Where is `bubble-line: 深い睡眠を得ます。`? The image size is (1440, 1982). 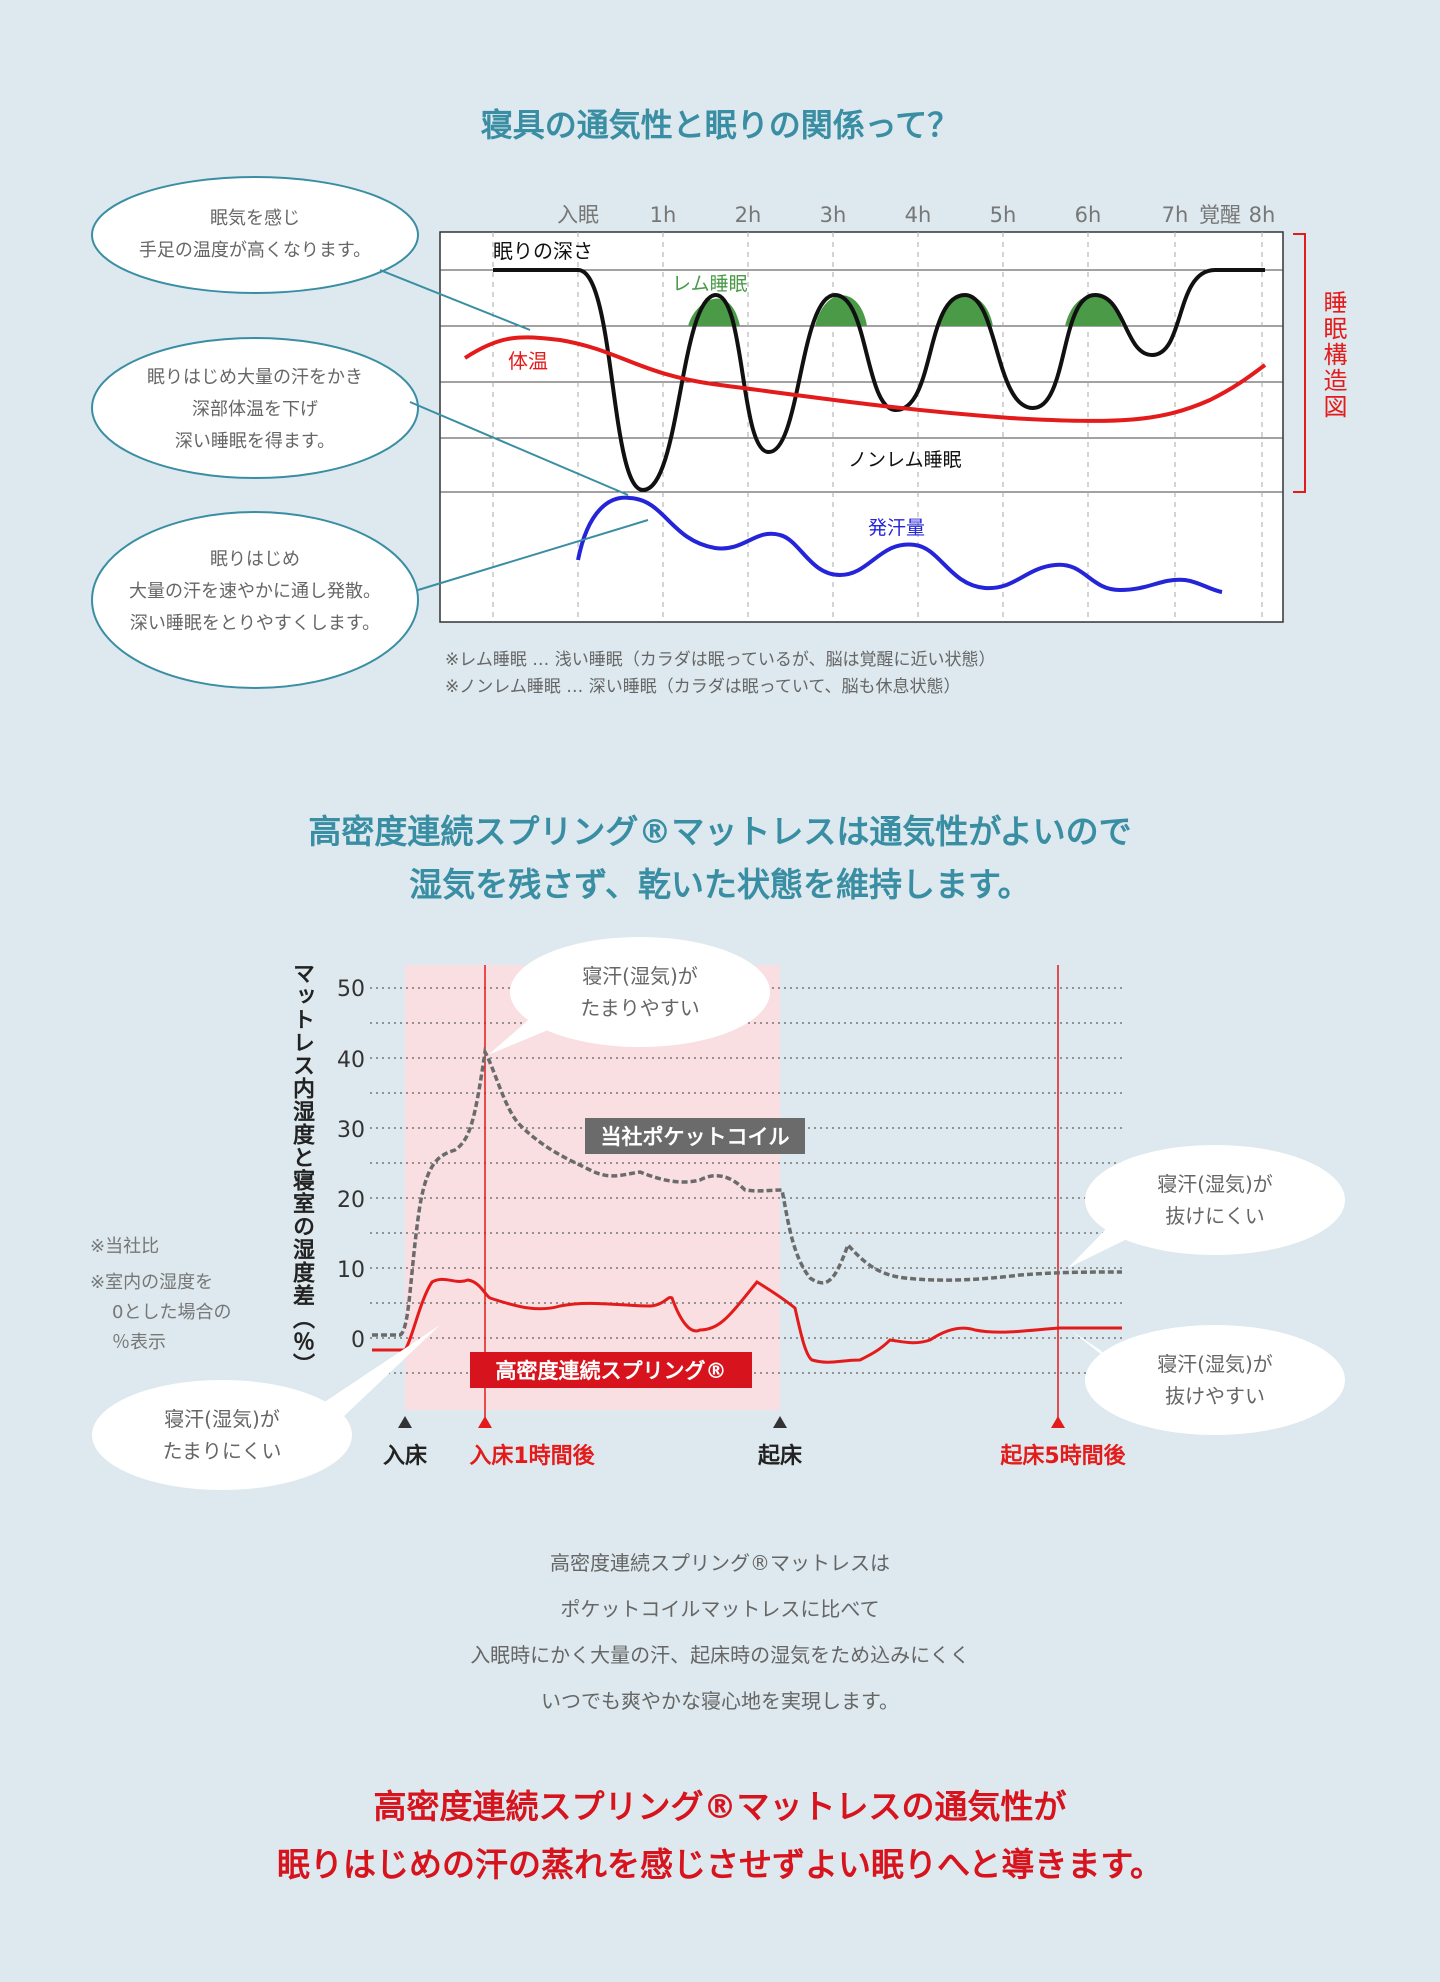
bubble-line: 深い睡眠を得ます。 is located at coordinates (255, 441).